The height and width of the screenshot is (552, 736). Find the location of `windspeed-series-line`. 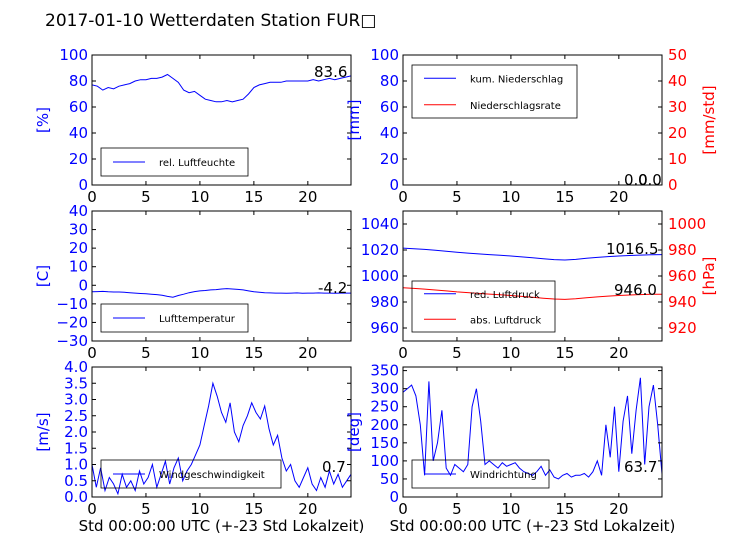

windspeed-series-line is located at coordinates (221, 438).